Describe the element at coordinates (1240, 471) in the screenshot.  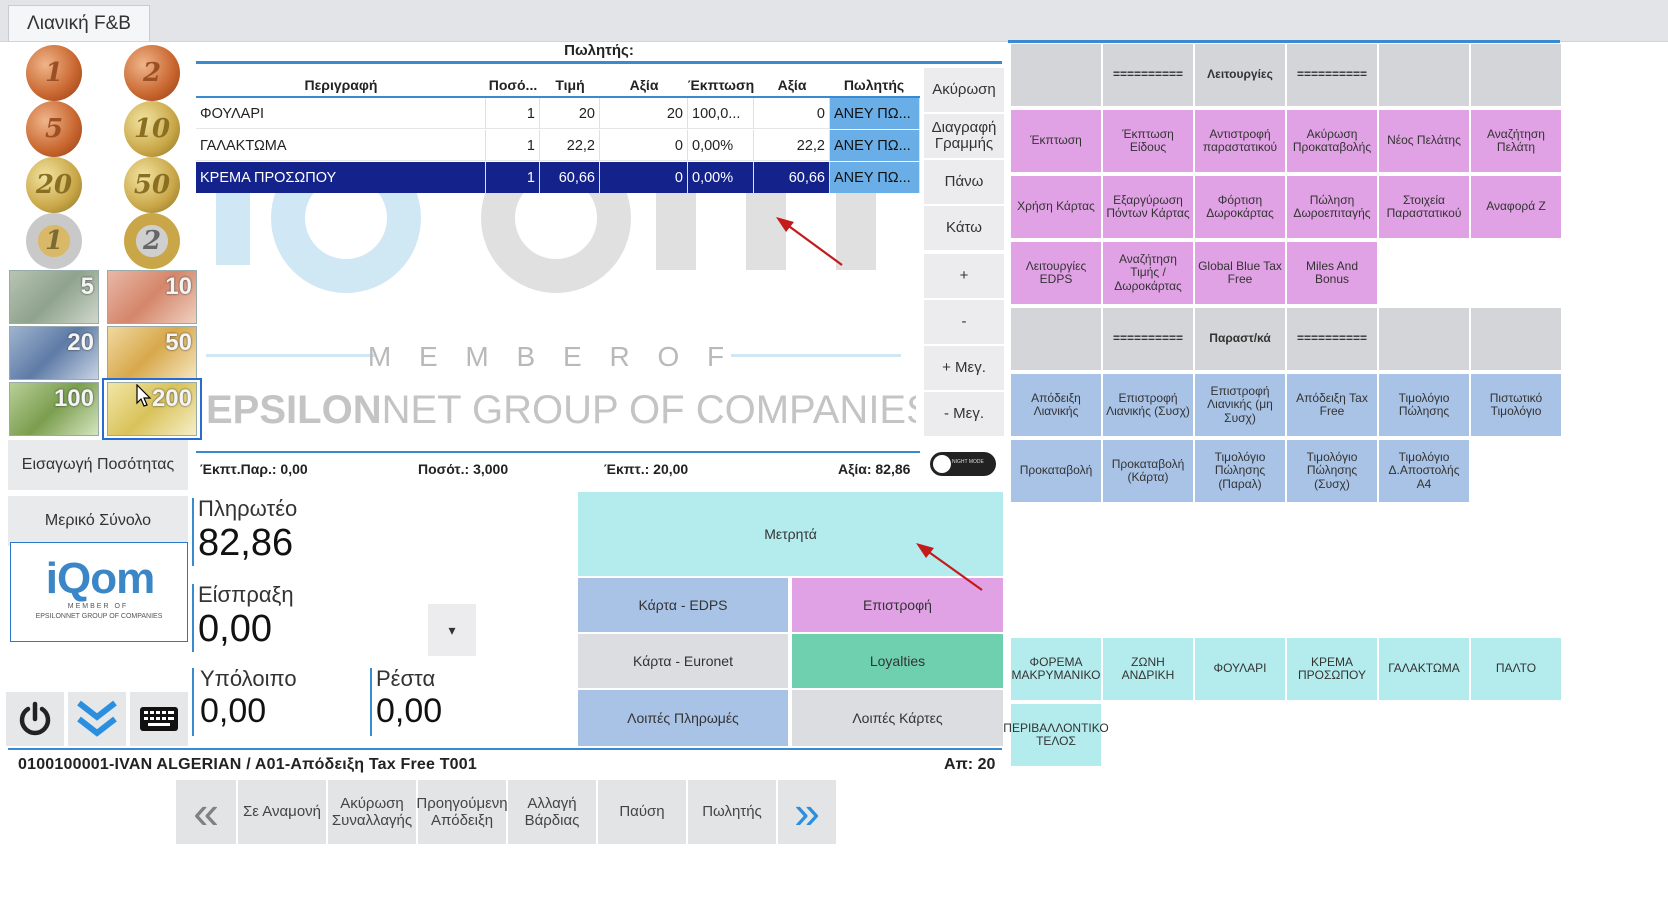
I see `function-button-row7-2: Τιμολόγιο Πώλησης (Παραλ)` at that location.